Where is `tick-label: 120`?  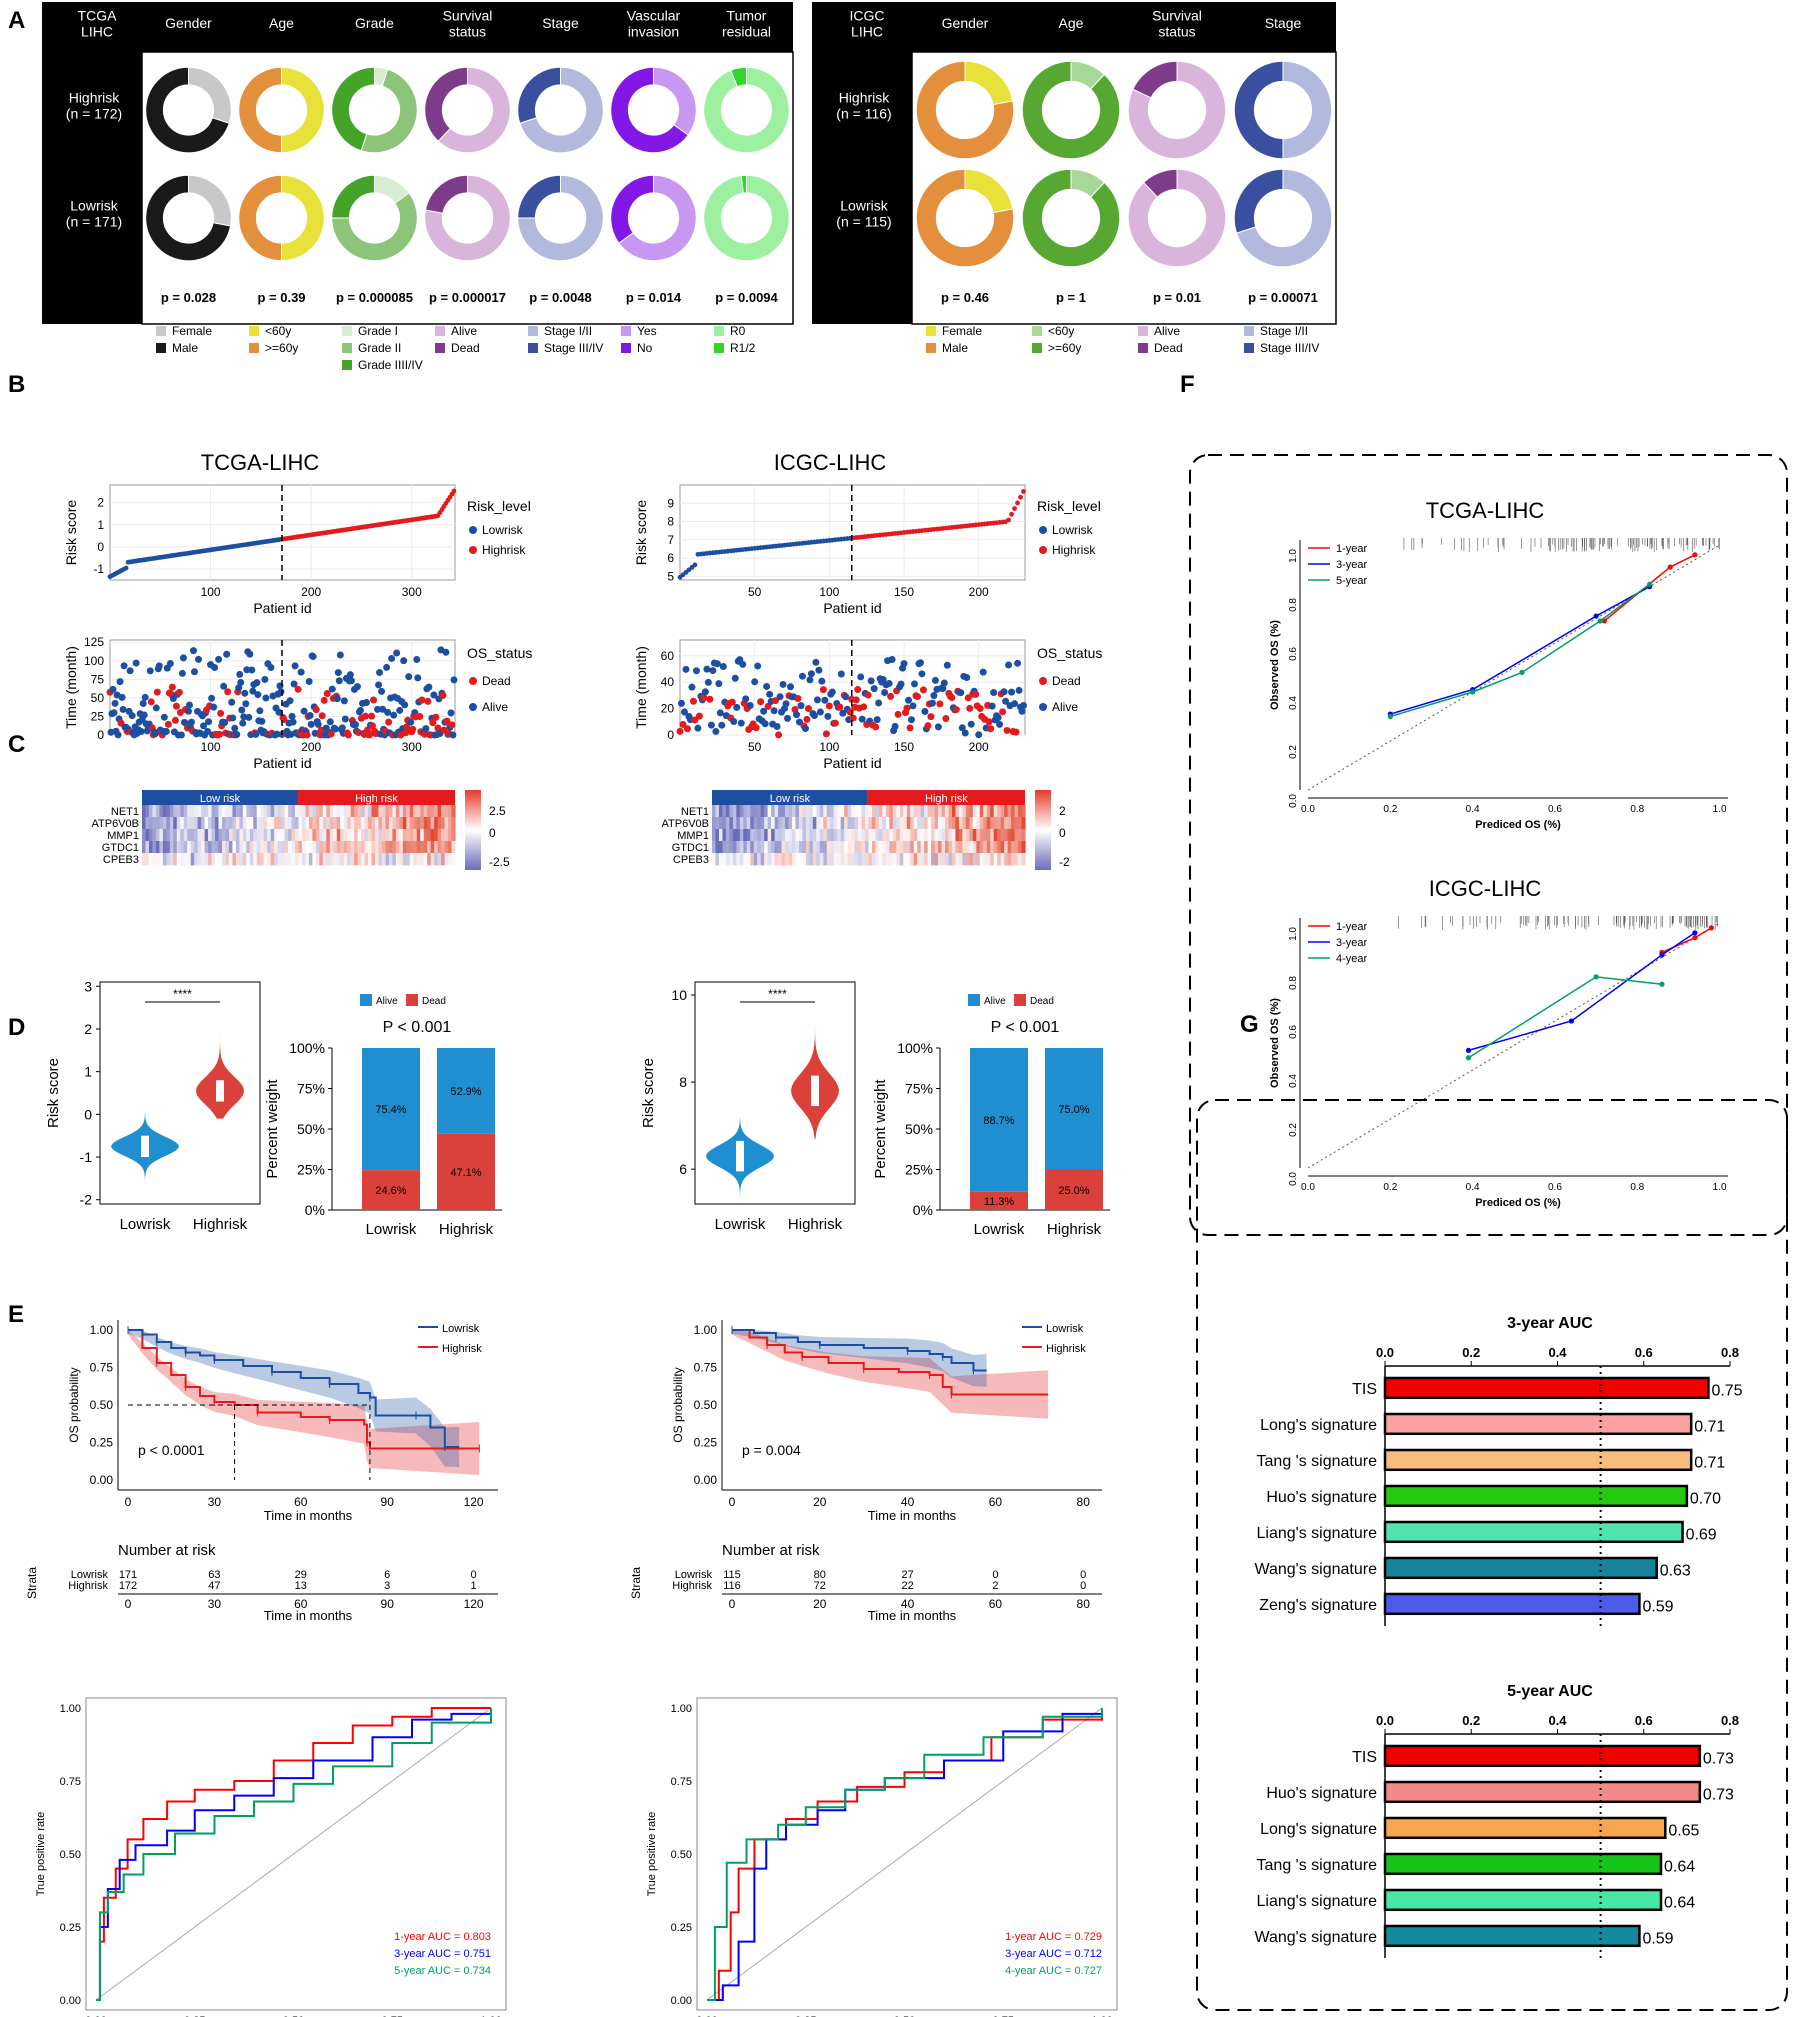
tick-label: 120 is located at coordinates (474, 1604).